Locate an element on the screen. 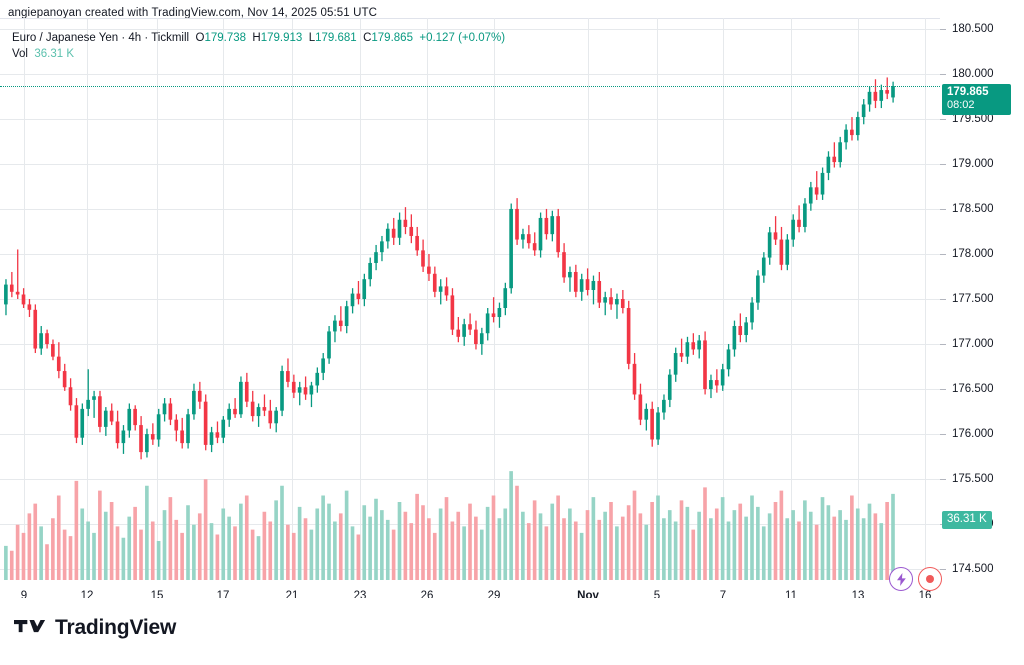 The width and height of the screenshot is (1024, 665). tradingview-brand-text: TradingView is located at coordinates (116, 627).